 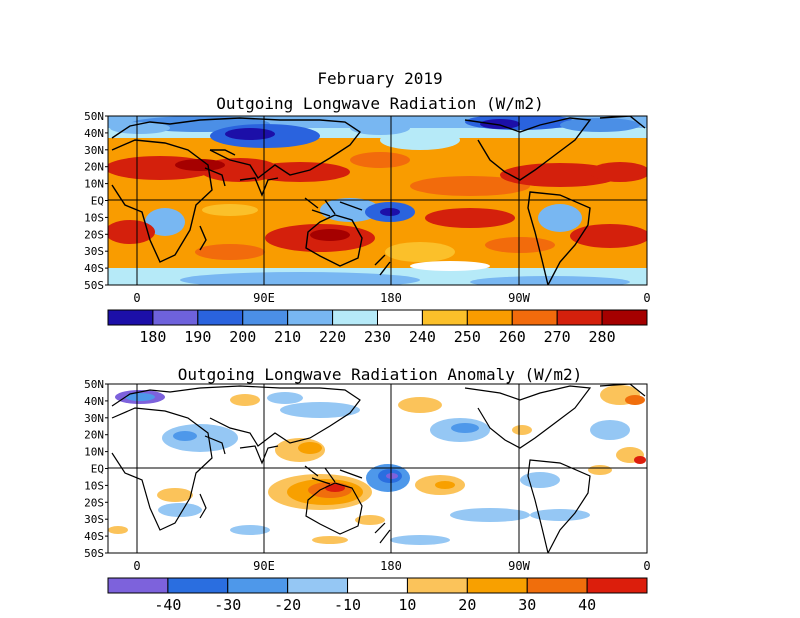 What do you see at coordinates (527, 605) in the screenshot?
I see `colorbar-label: 30` at bounding box center [527, 605].